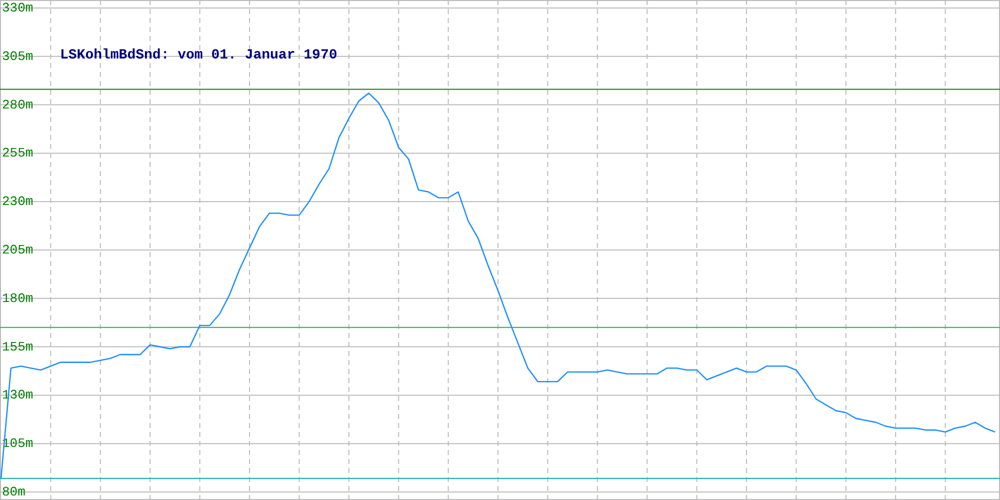 The height and width of the screenshot is (500, 1000). I want to click on y-tick-label: 230m, so click(18, 202).